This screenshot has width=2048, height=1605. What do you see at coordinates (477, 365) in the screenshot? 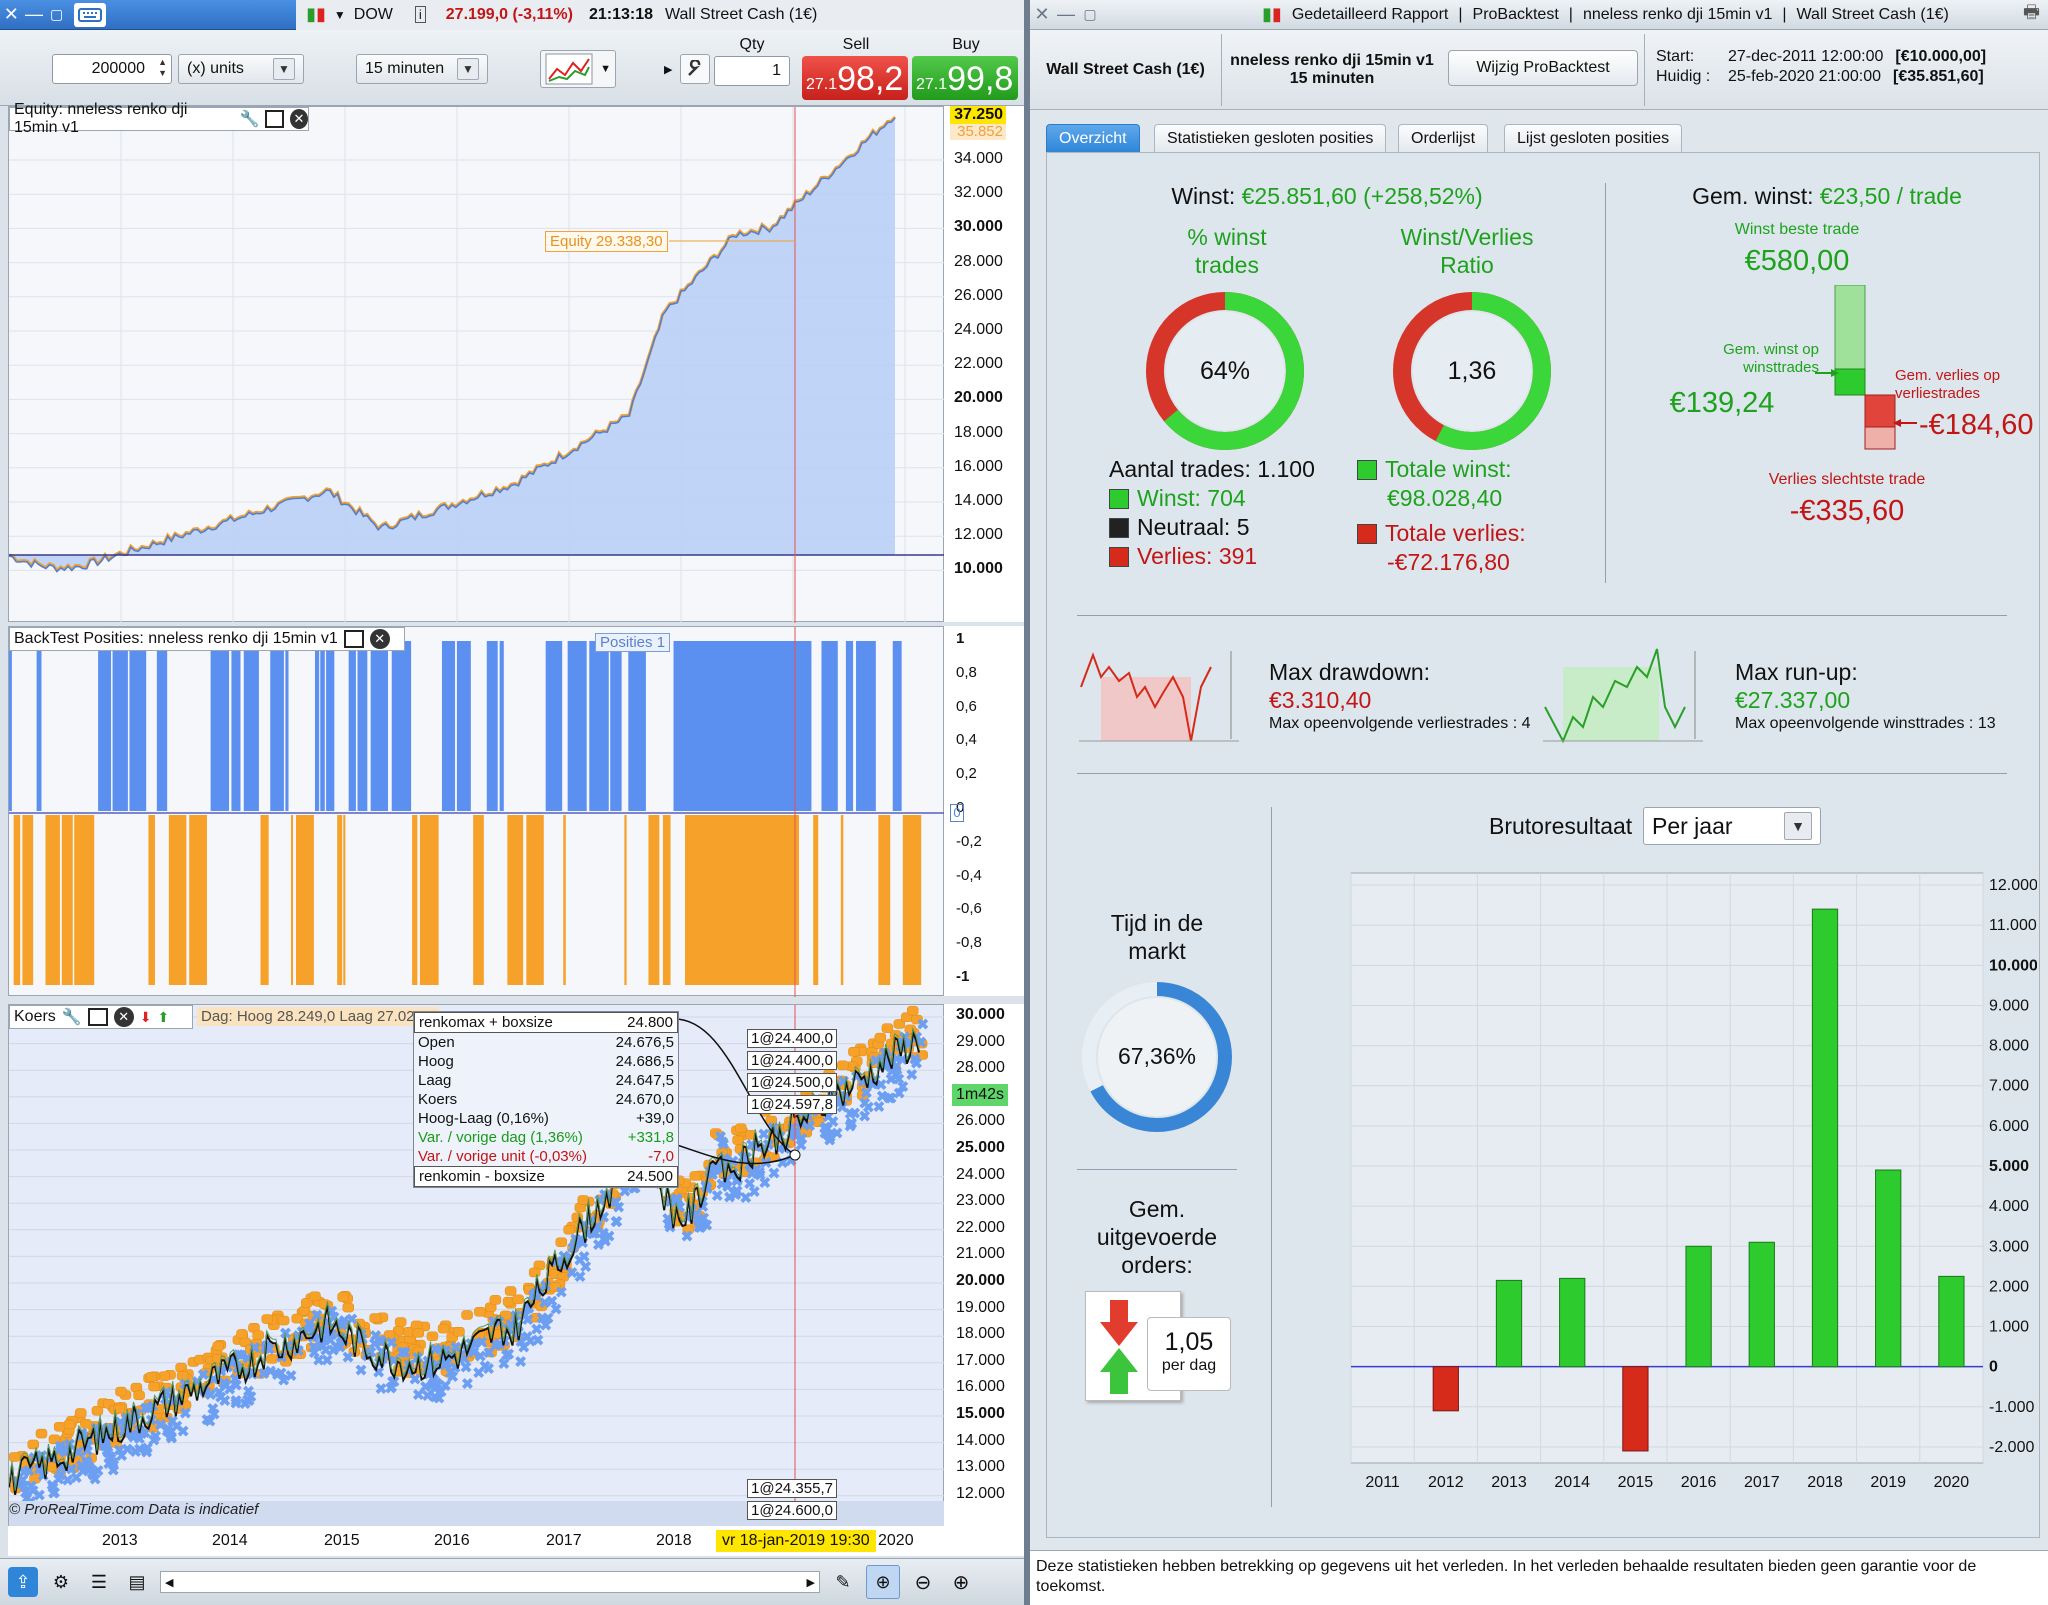
I see `equity-chart` at bounding box center [477, 365].